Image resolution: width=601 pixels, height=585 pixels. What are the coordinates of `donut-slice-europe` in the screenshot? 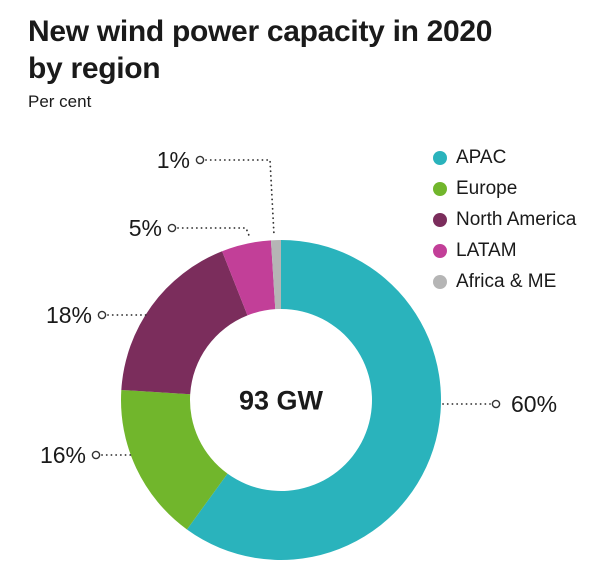 It's located at (174, 459).